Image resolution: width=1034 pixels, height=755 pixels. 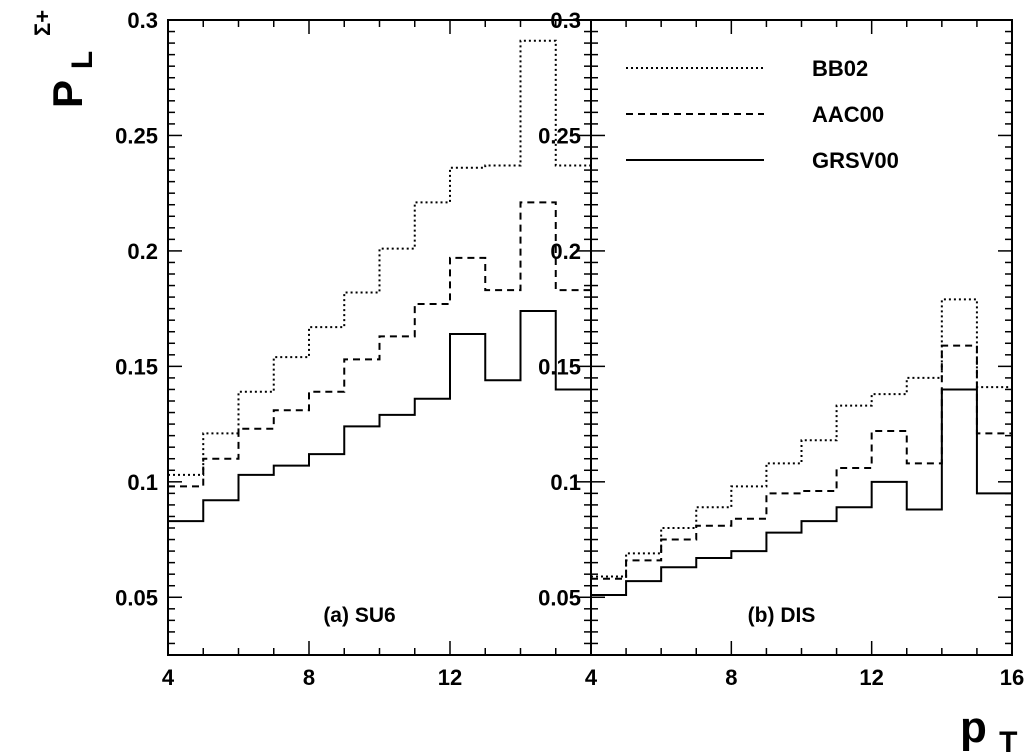 I want to click on legend-label-grsv00: GRSV00, so click(x=855, y=160).